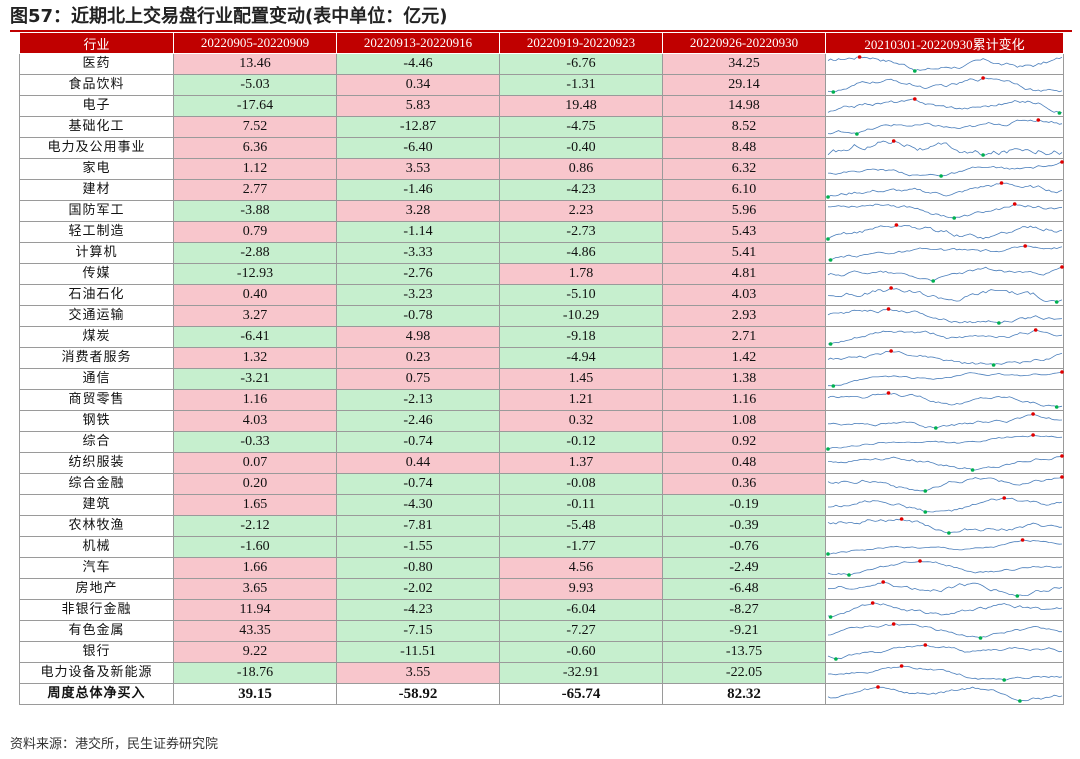 The height and width of the screenshot is (759, 1080). What do you see at coordinates (255, 148) in the screenshot?
I see `weekly-value: 6.36` at bounding box center [255, 148].